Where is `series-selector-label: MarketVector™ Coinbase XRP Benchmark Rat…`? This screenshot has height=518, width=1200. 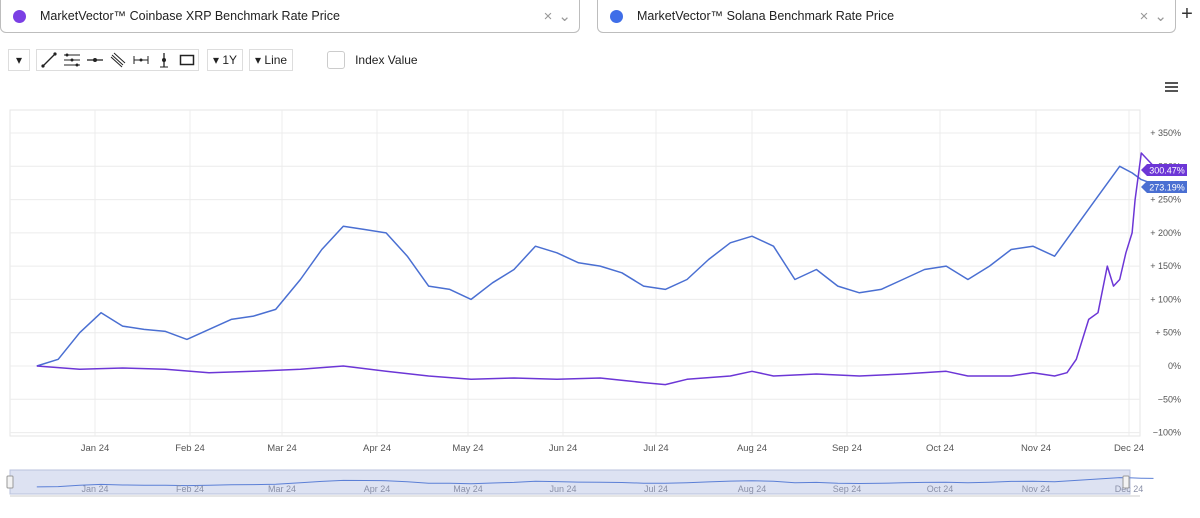 series-selector-label: MarketVector™ Coinbase XRP Benchmark Rat… is located at coordinates (190, 16).